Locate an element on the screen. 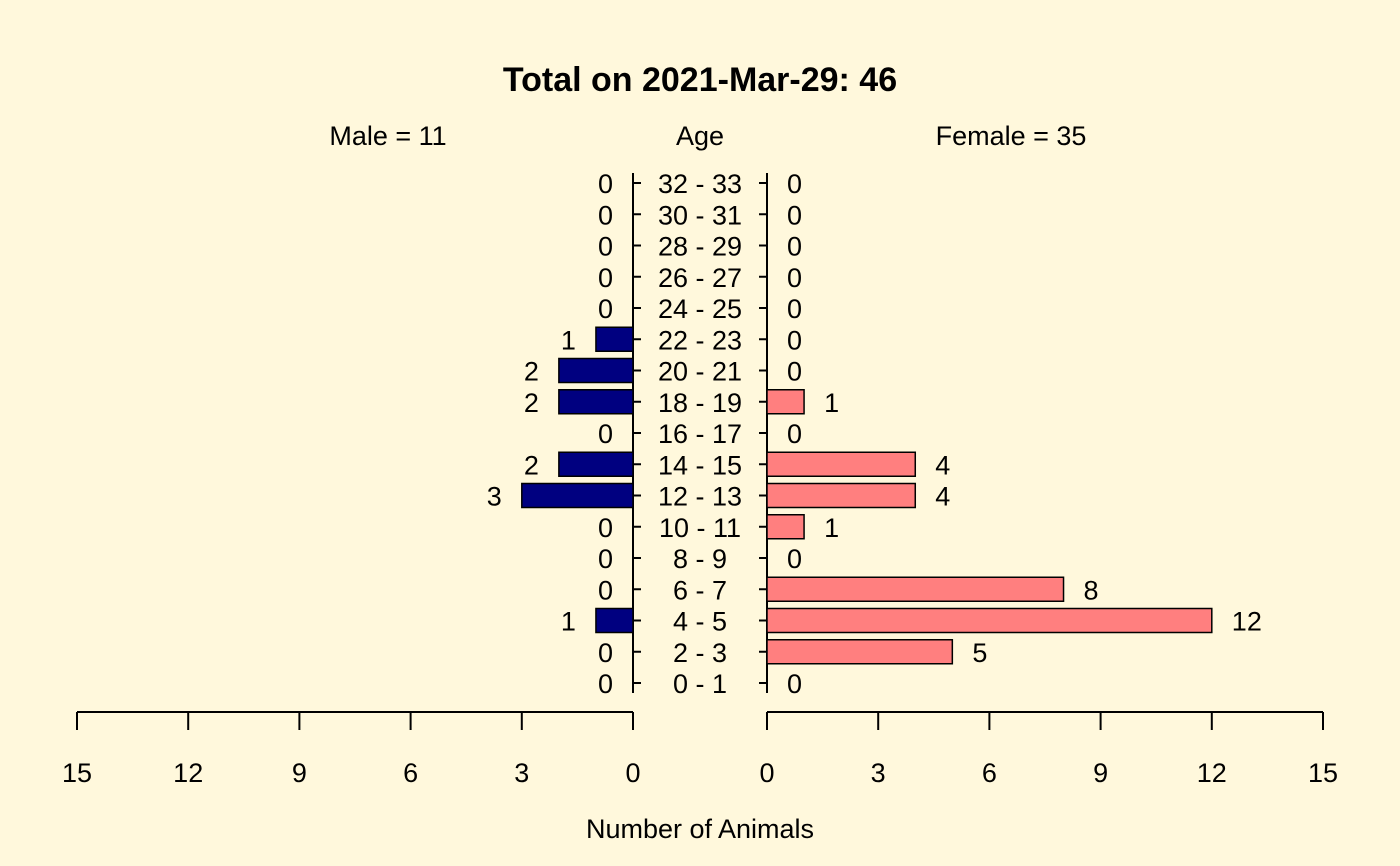 This screenshot has width=1400, height=866. age-category-label: 28 - 29 is located at coordinates (700, 247).